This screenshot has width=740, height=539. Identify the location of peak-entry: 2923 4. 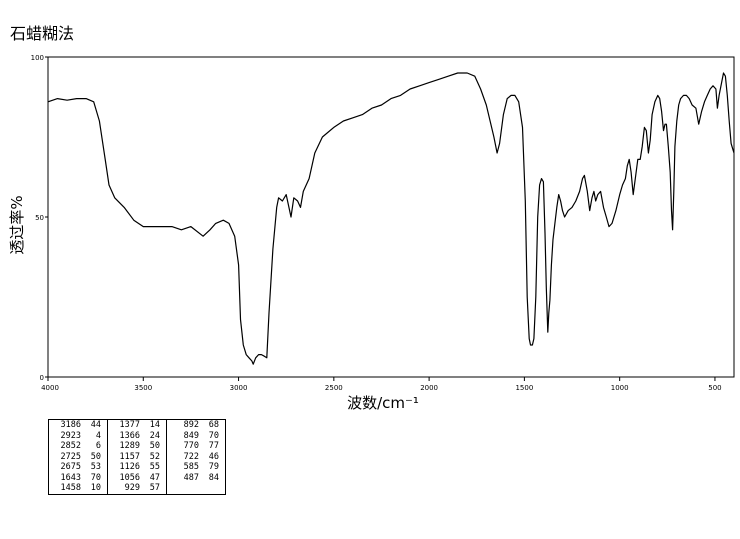
(78, 436).